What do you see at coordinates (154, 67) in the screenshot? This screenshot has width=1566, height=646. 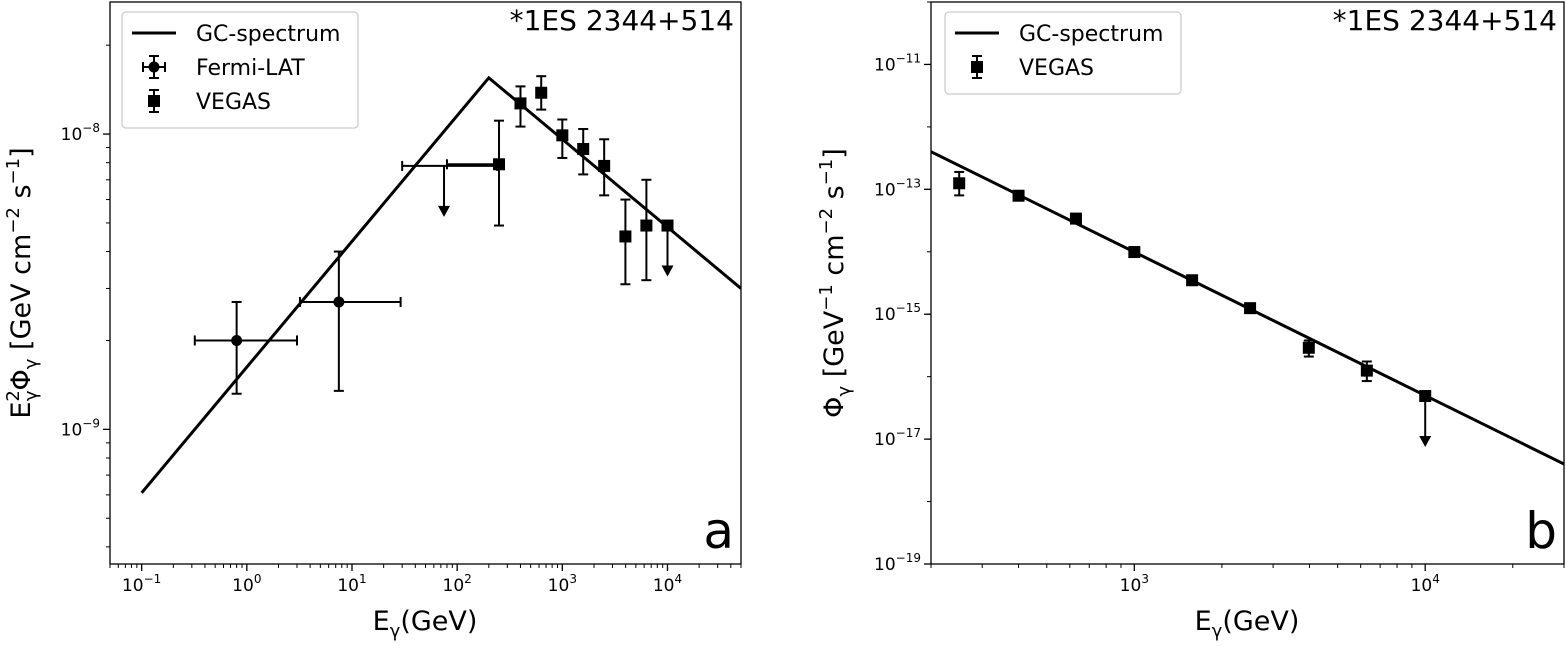 I see `legend-circle-marker` at bounding box center [154, 67].